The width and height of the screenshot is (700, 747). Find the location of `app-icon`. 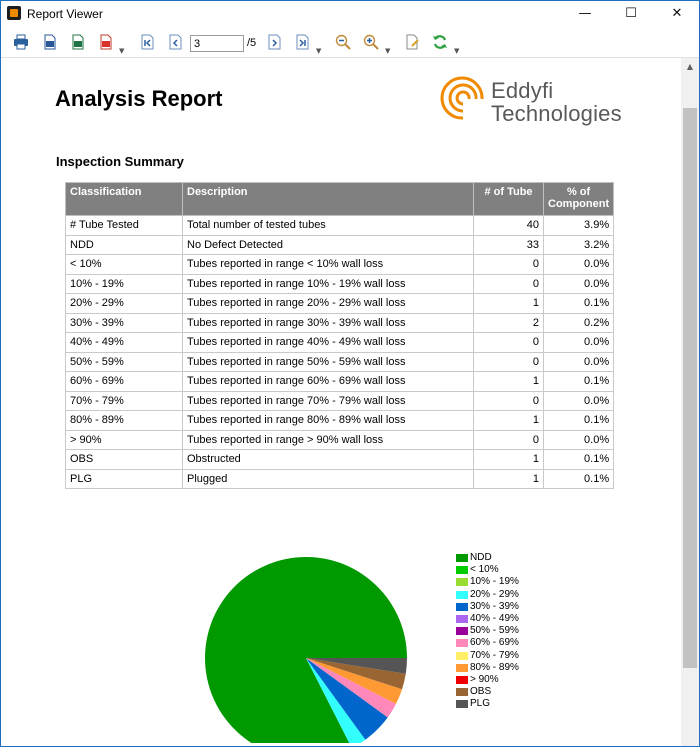

app-icon is located at coordinates (14, 13).